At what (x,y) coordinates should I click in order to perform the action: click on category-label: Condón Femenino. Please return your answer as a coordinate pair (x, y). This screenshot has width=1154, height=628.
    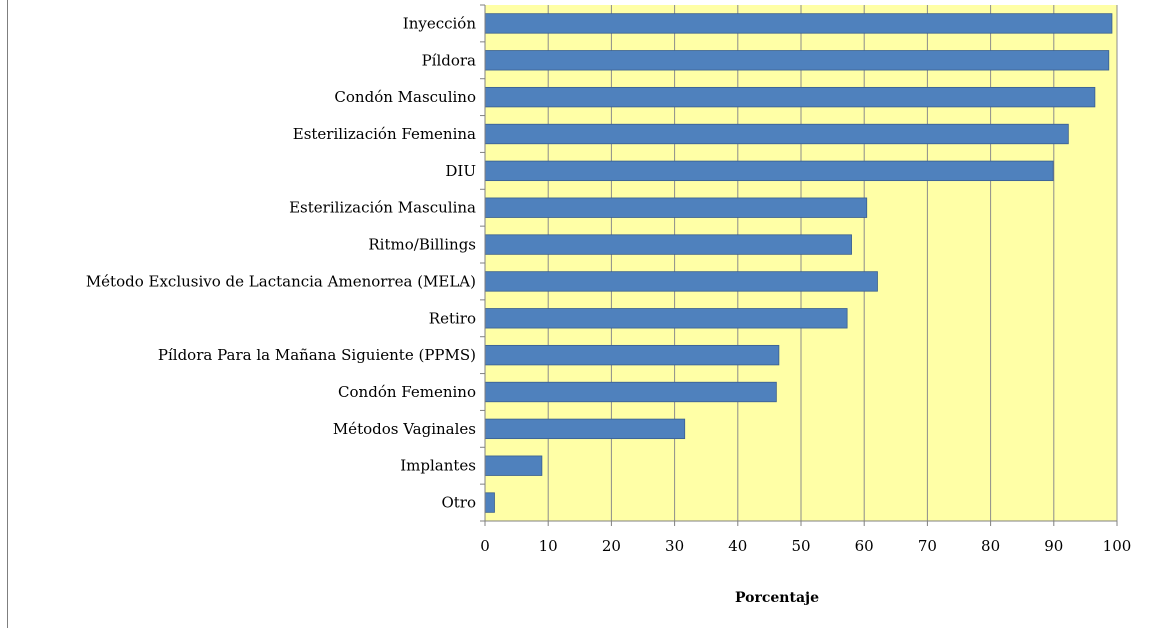
    Looking at the image, I should click on (407, 392).